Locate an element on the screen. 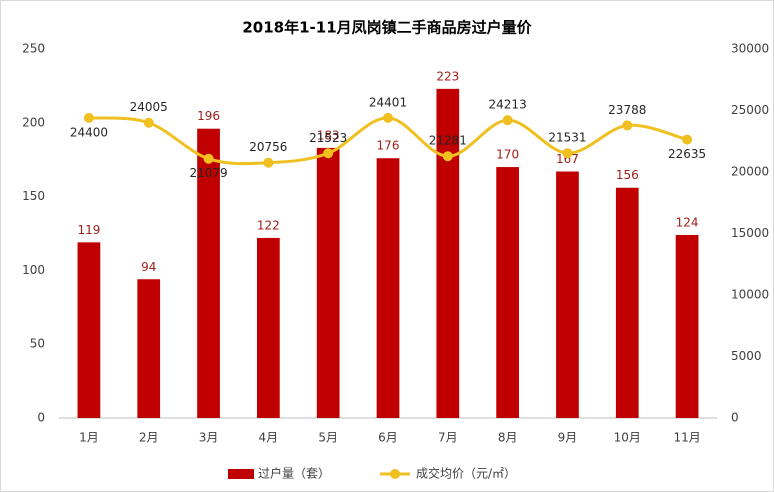 Image resolution: width=774 pixels, height=492 pixels. x-tick-label: 1月 is located at coordinates (89, 438).